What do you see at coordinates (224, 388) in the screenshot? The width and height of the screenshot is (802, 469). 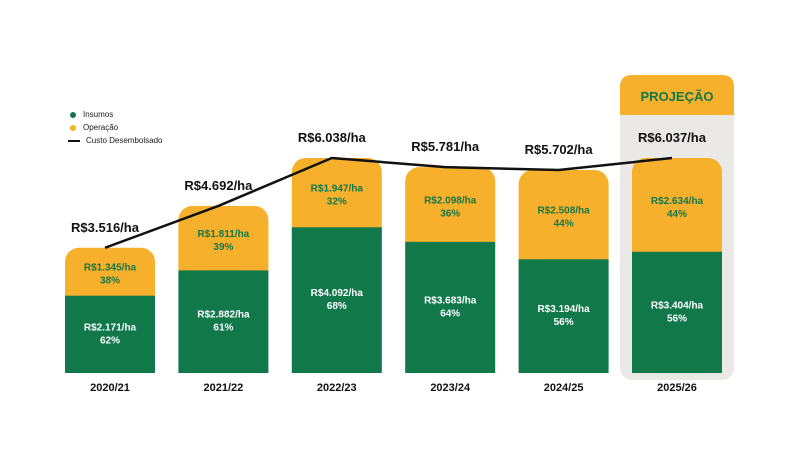 I see `category-label: 2021/22` at bounding box center [224, 388].